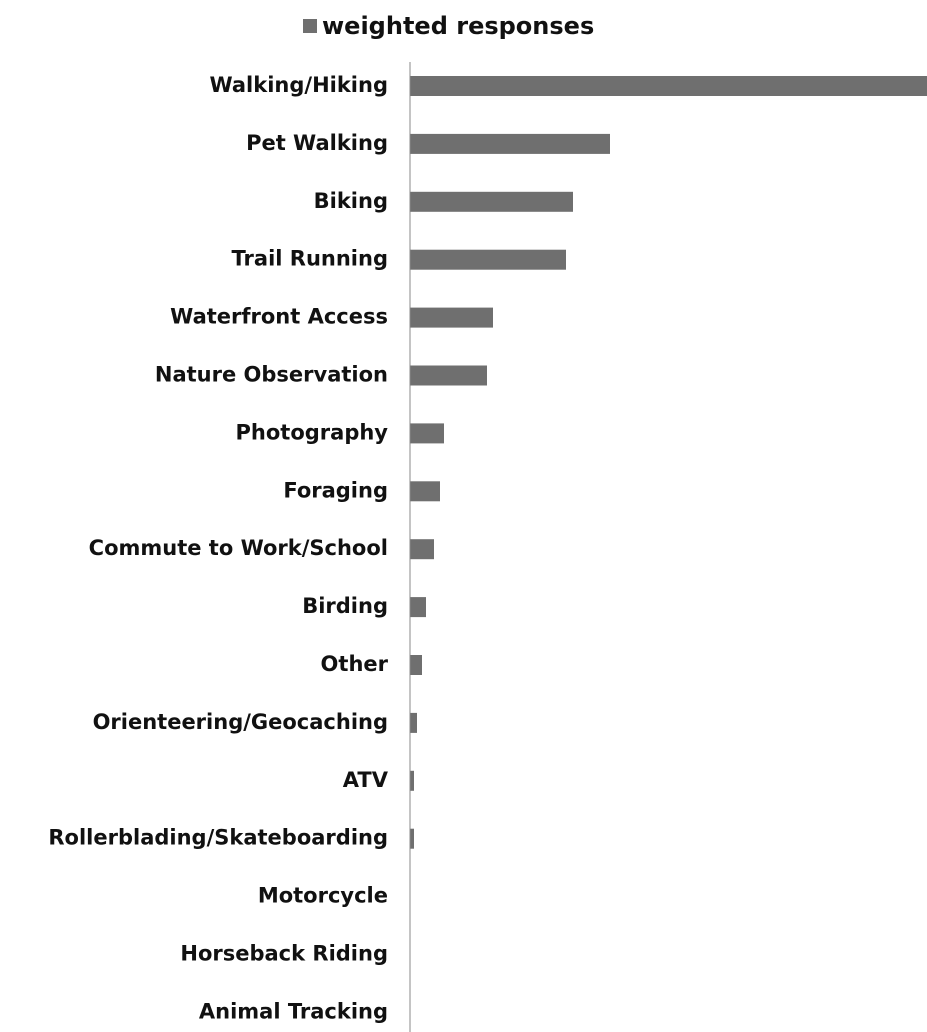  Describe the element at coordinates (366, 780) in the screenshot. I see `y-tick-label: ATV` at that location.